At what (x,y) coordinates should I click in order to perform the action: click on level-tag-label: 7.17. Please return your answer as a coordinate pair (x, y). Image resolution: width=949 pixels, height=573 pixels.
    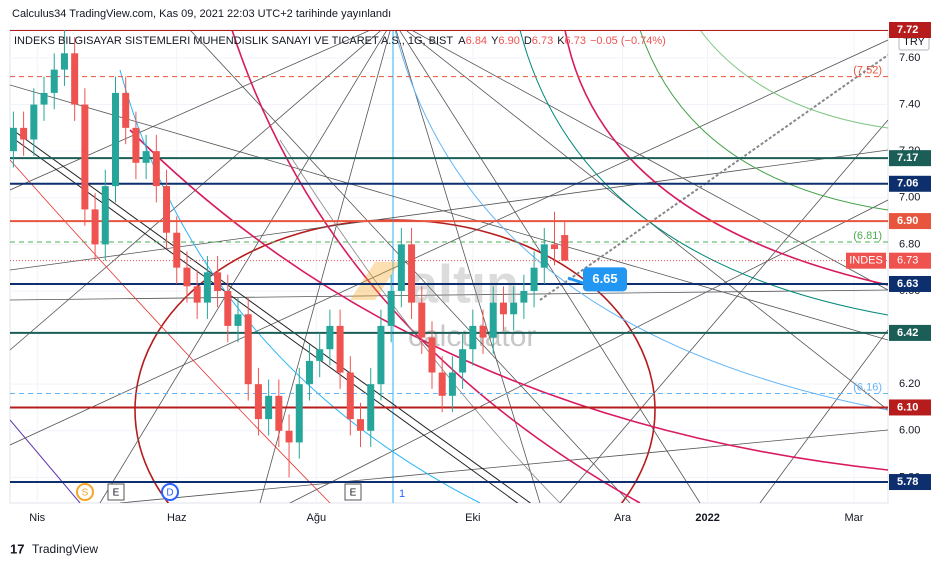
    Looking at the image, I should click on (907, 158).